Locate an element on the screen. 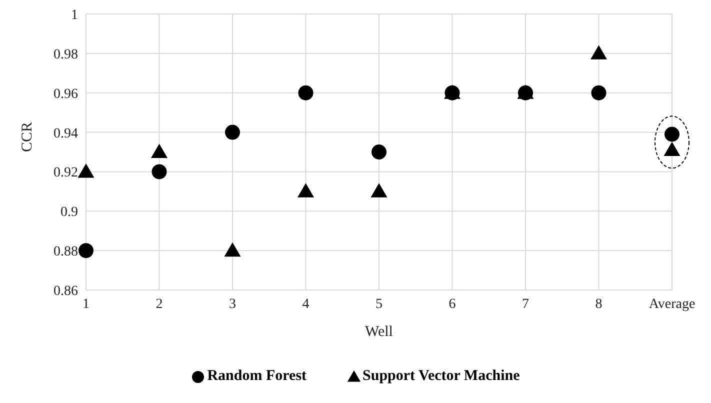 Image resolution: width=711 pixels, height=403 pixels. y-tick-label: 0.94 is located at coordinates (66, 134).